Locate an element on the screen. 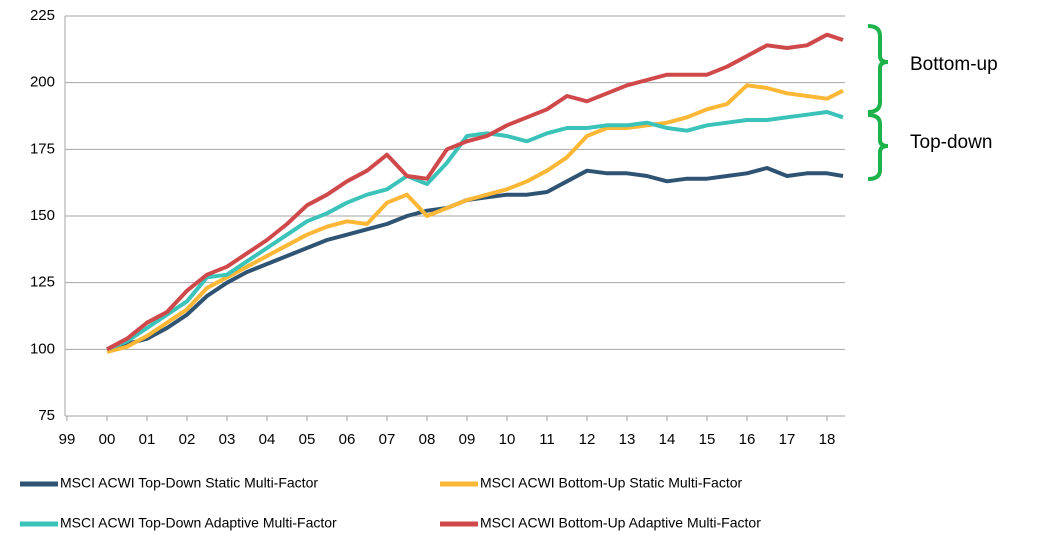  legend-label: MSCI ACWI Top-Down Adaptive Multi-Factor is located at coordinates (198, 523).